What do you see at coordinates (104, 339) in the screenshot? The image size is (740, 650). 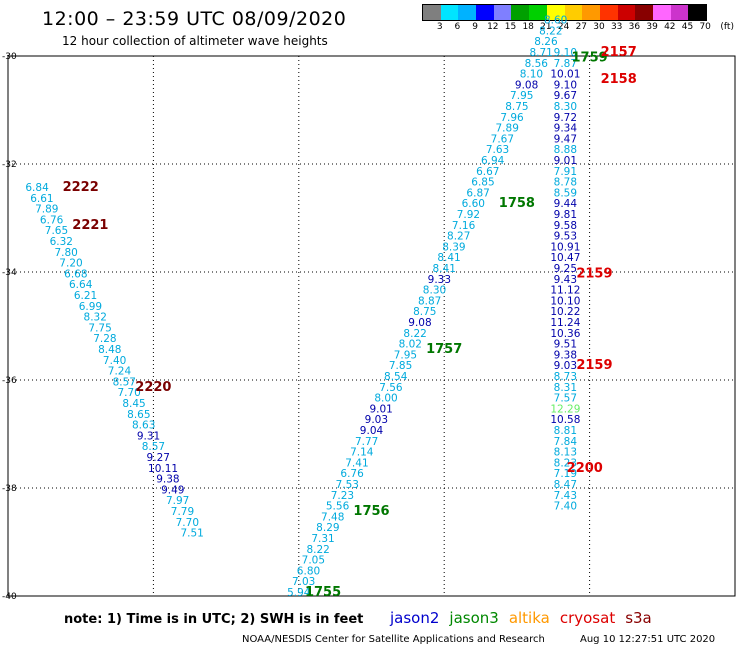 I see `swh-value-label: 7.28` at bounding box center [104, 339].